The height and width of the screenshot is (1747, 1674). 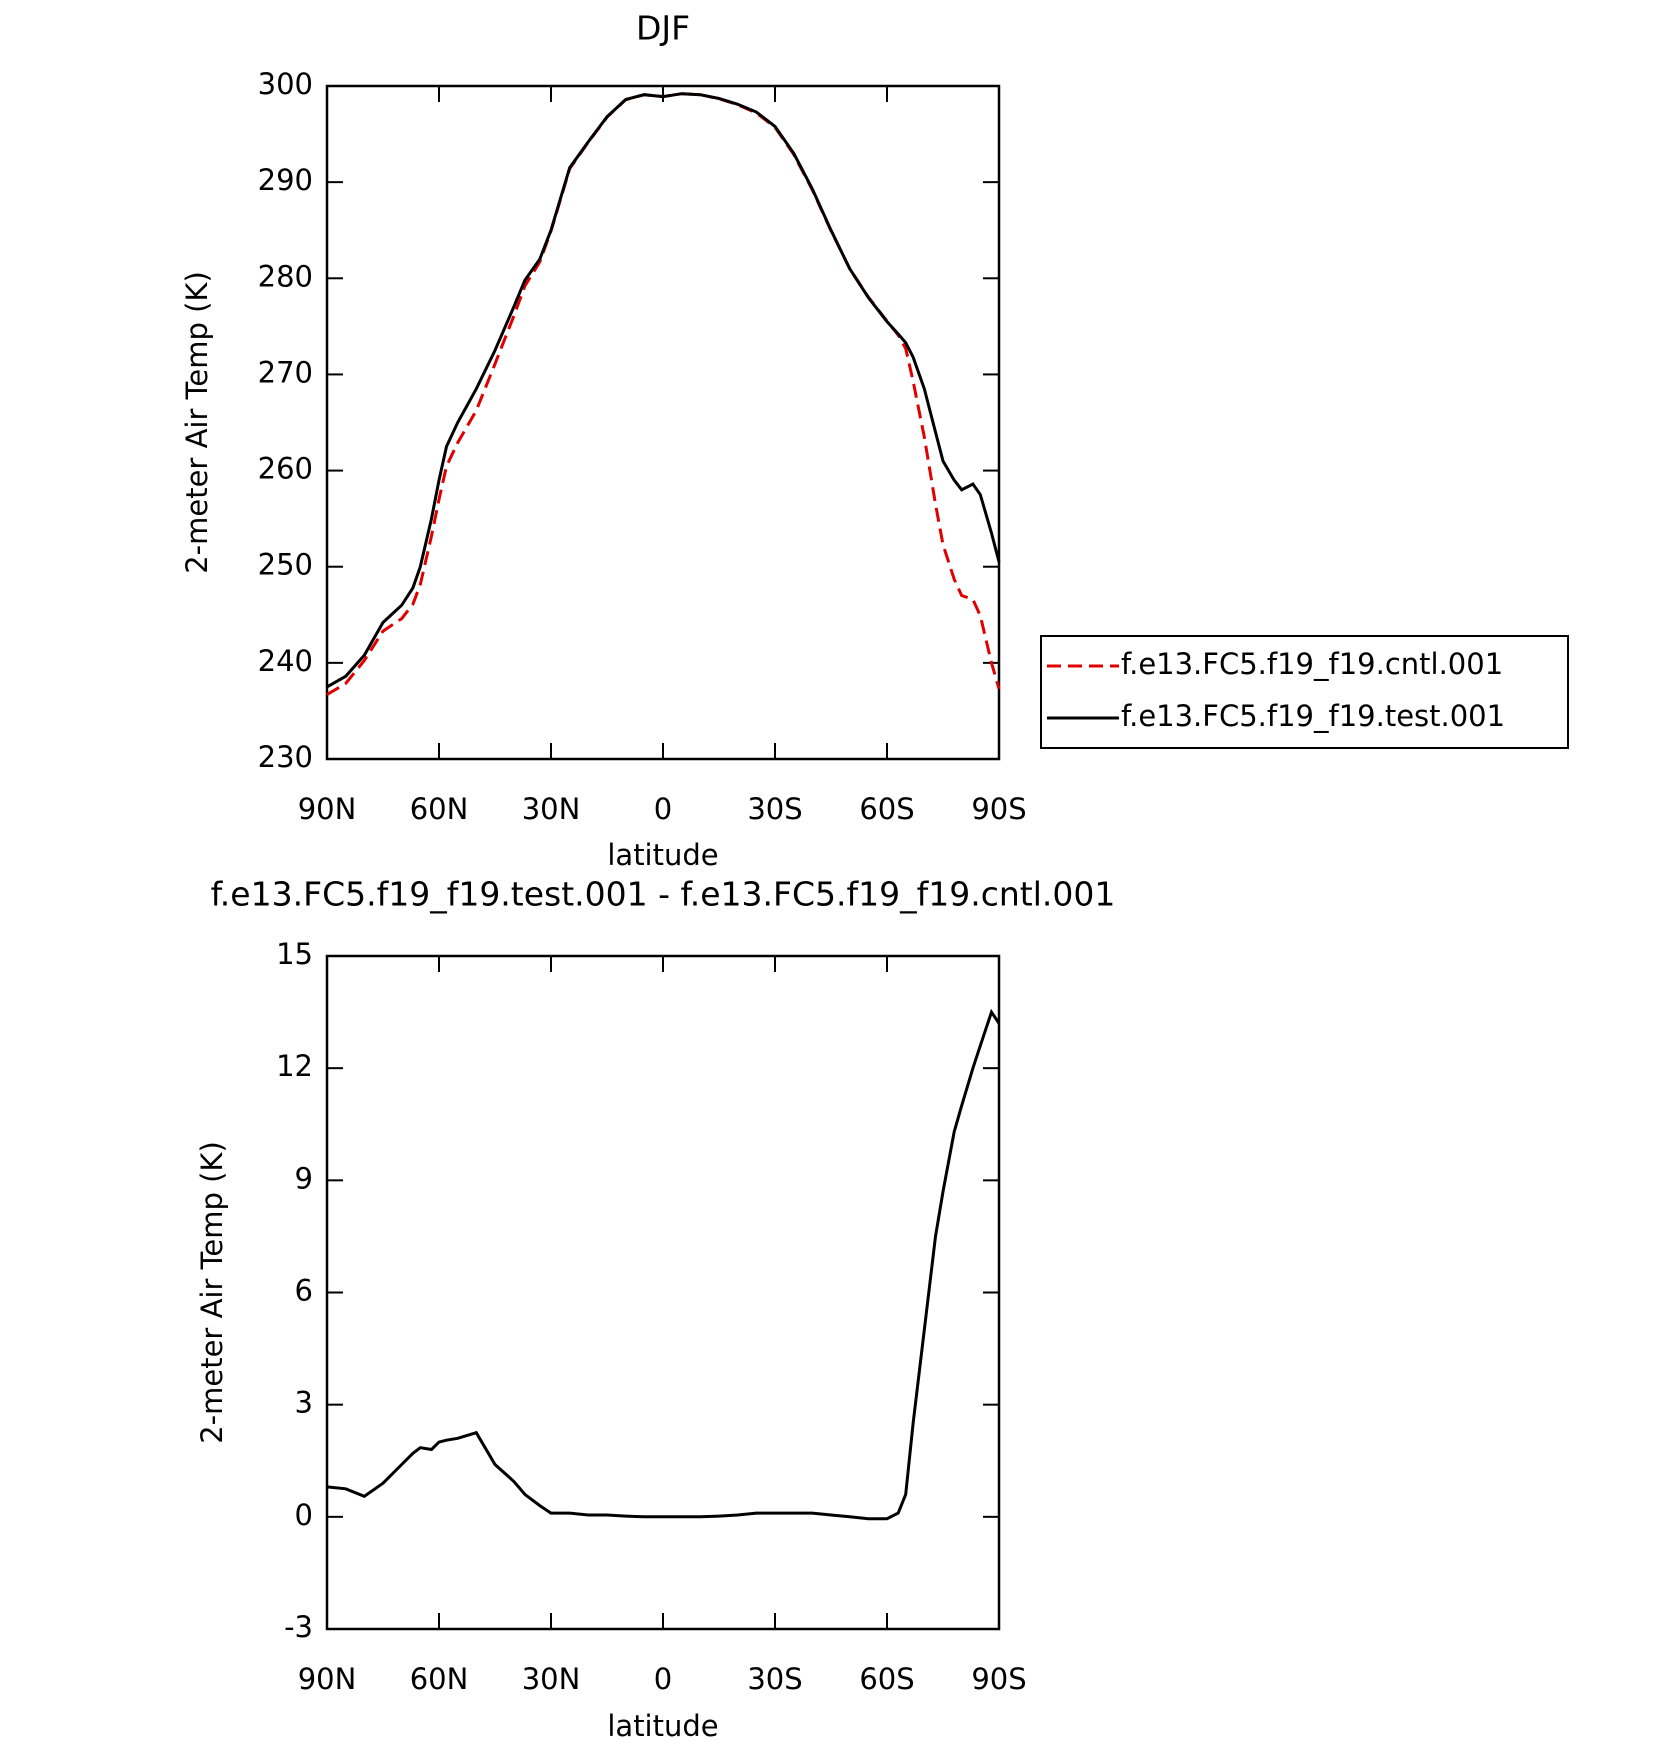 I want to click on y-tick-label: 12, so click(x=294, y=1066).